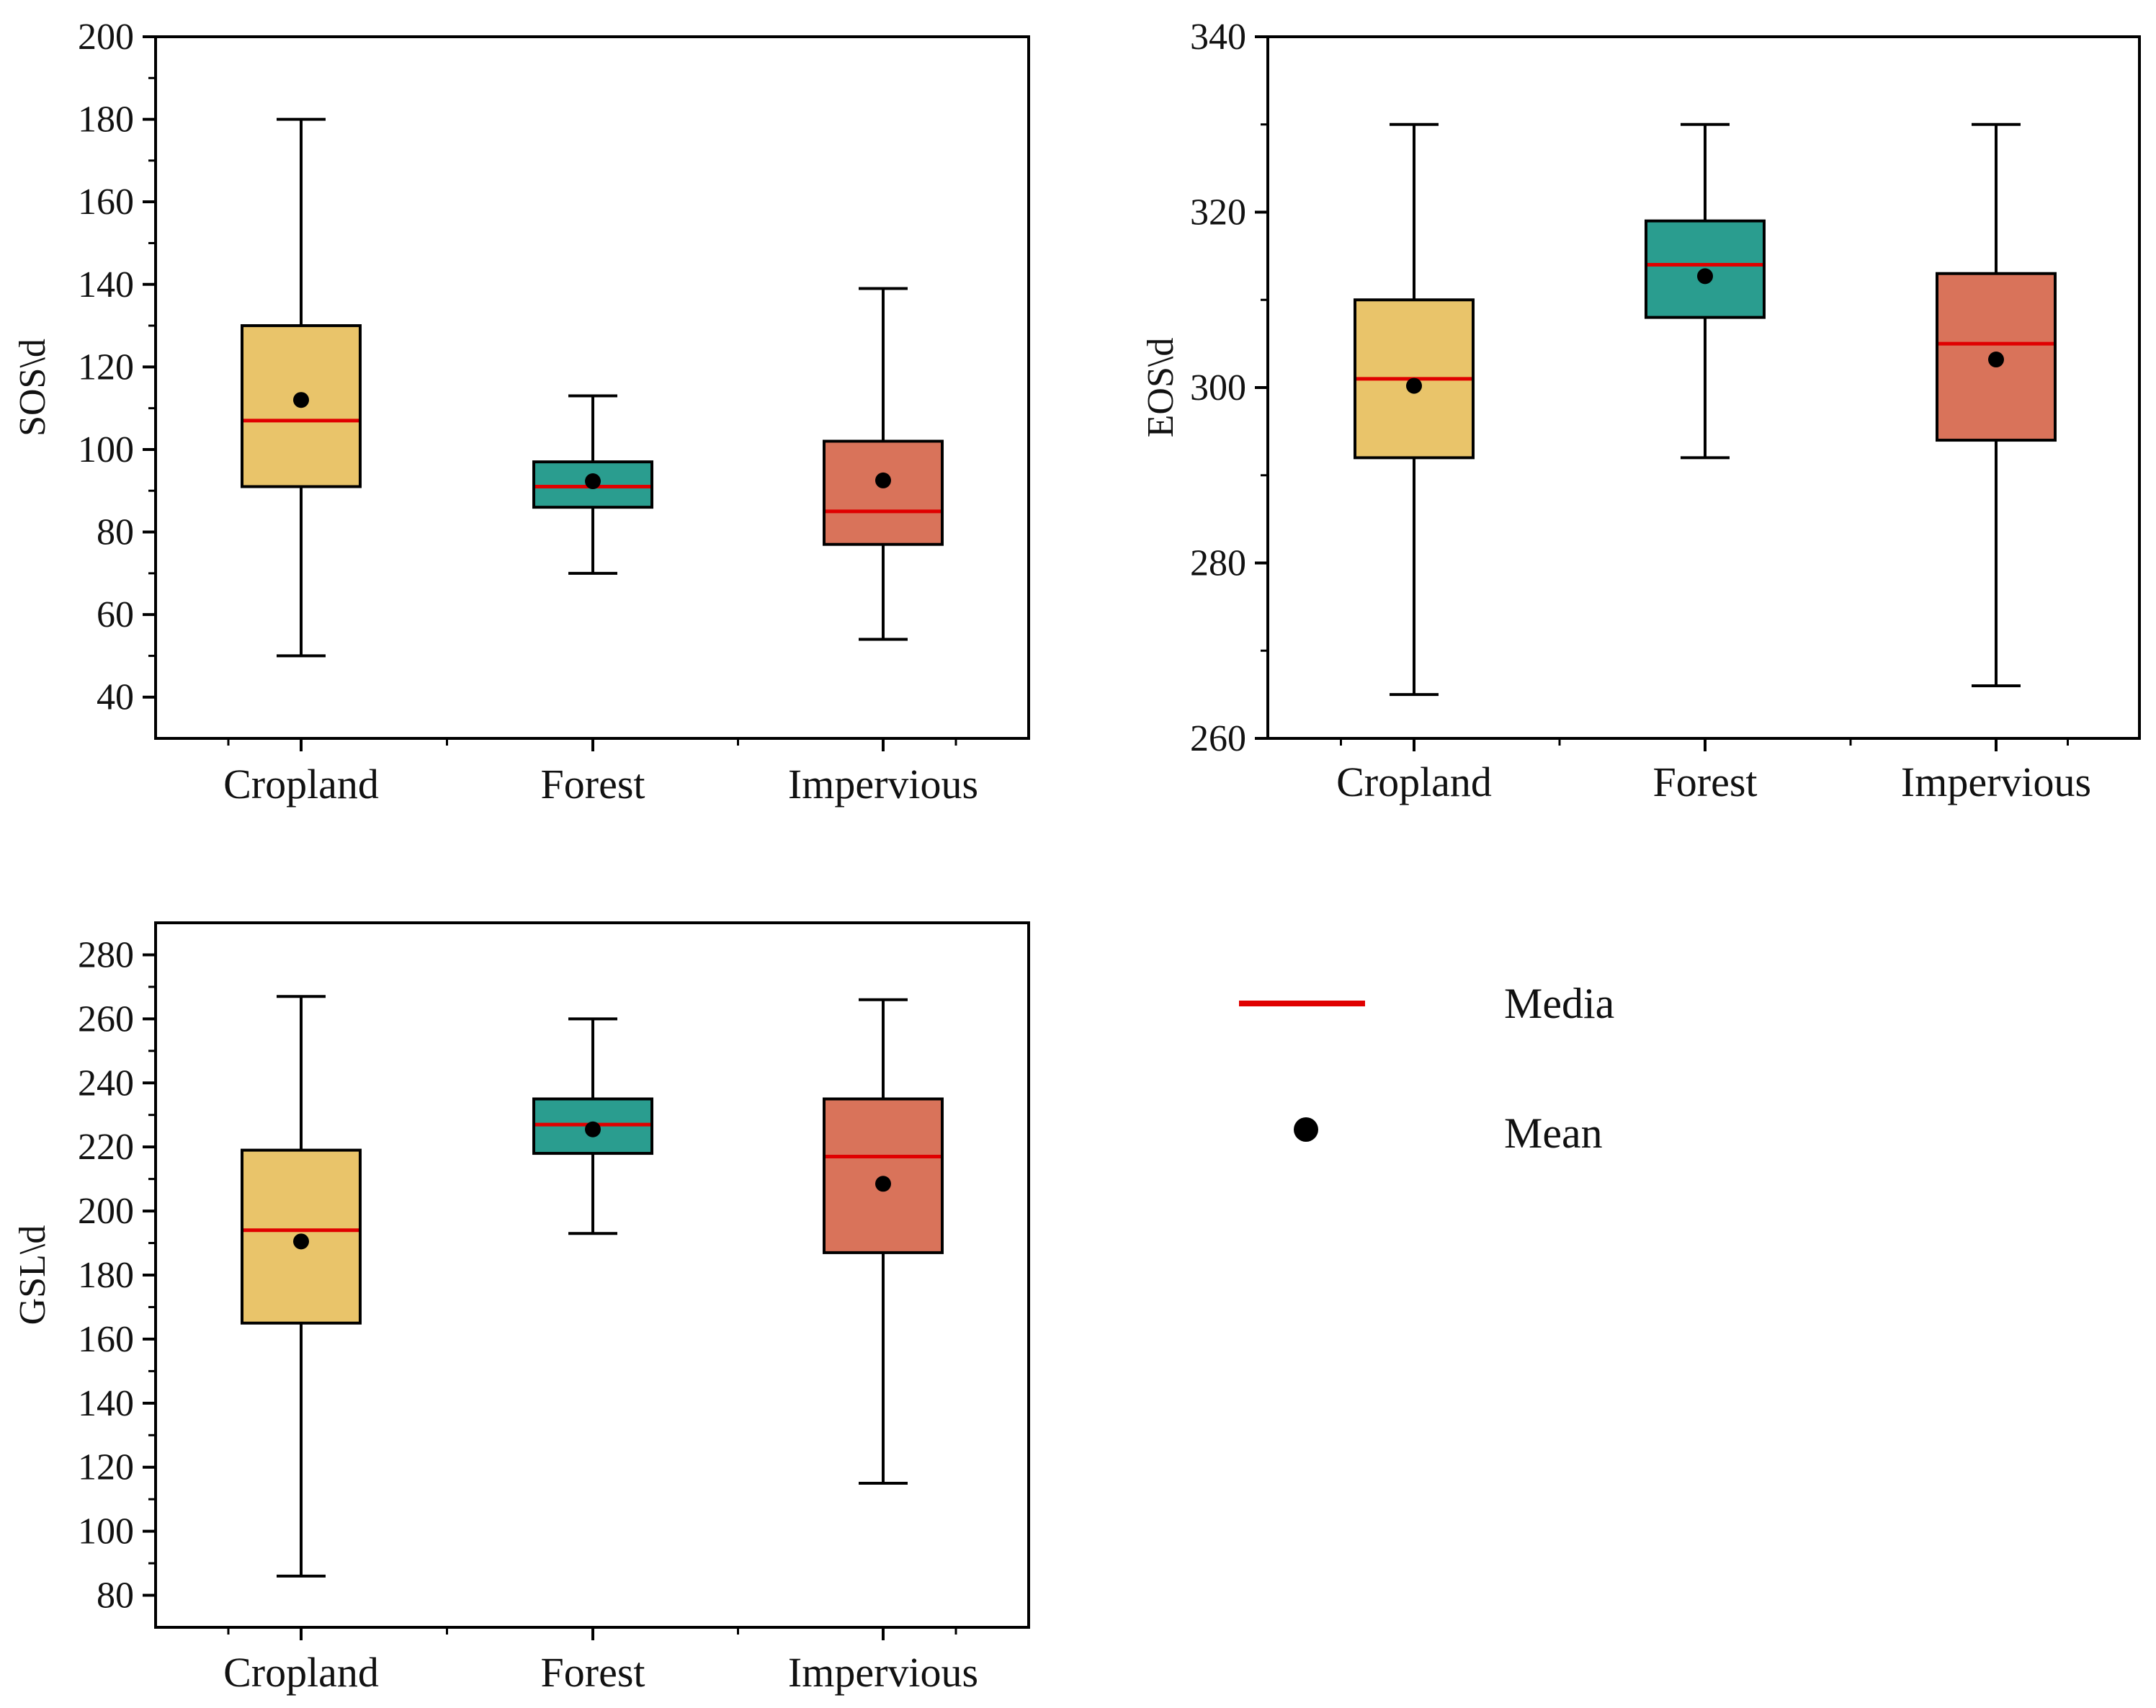 The width and height of the screenshot is (2156, 1708). Describe the element at coordinates (1553, 1133) in the screenshot. I see `legend-mean-label: Mean` at that location.